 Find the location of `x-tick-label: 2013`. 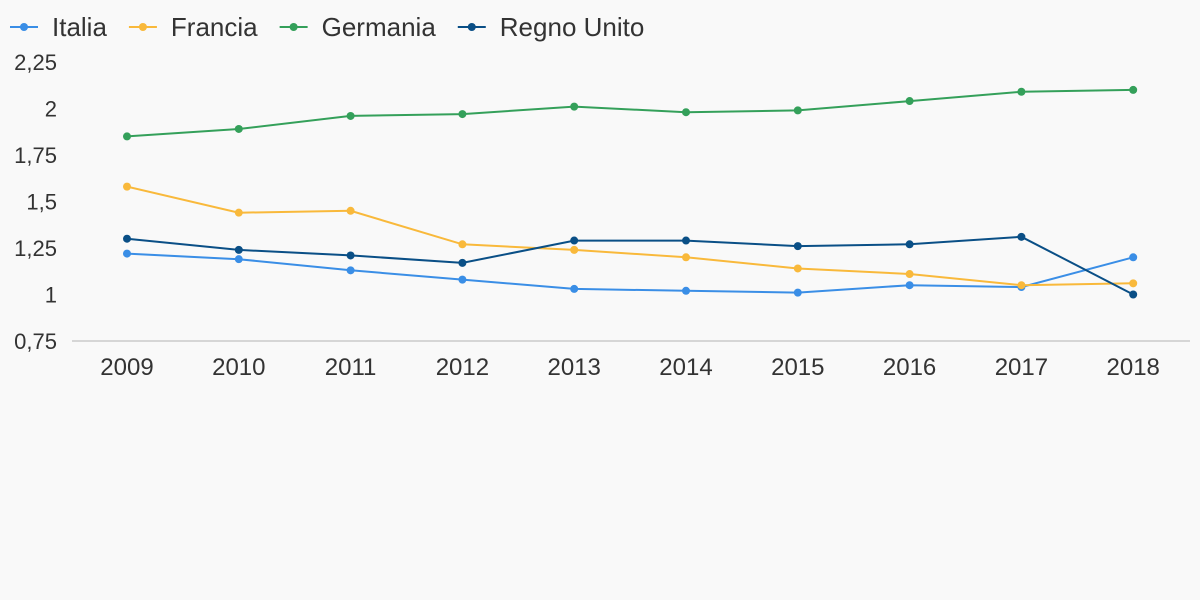

x-tick-label: 2013 is located at coordinates (574, 367).